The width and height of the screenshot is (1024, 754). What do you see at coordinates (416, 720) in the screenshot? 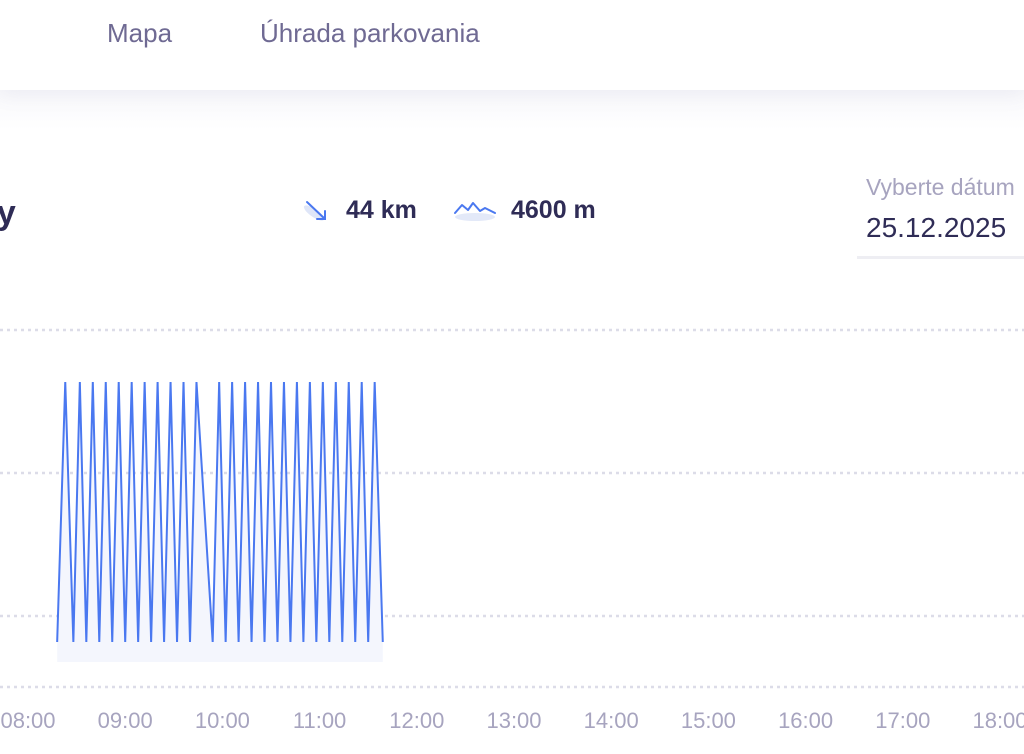
I see `x-tick-label: 12:00` at bounding box center [416, 720].